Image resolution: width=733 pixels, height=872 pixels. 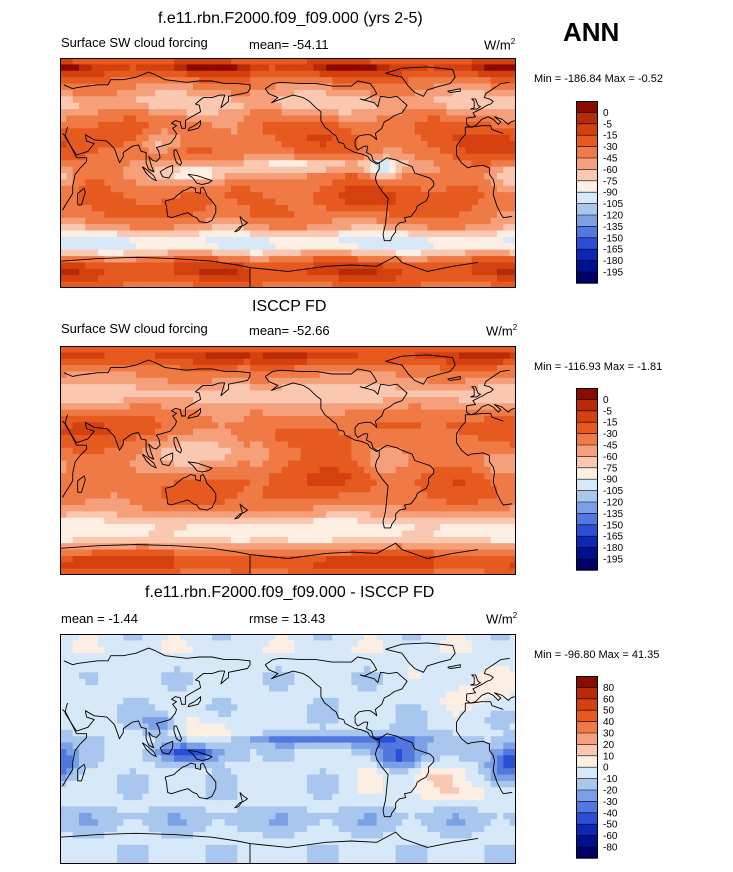 What do you see at coordinates (613, 250) in the screenshot?
I see `panel1-colorbar-tick-label: -165` at bounding box center [613, 250].